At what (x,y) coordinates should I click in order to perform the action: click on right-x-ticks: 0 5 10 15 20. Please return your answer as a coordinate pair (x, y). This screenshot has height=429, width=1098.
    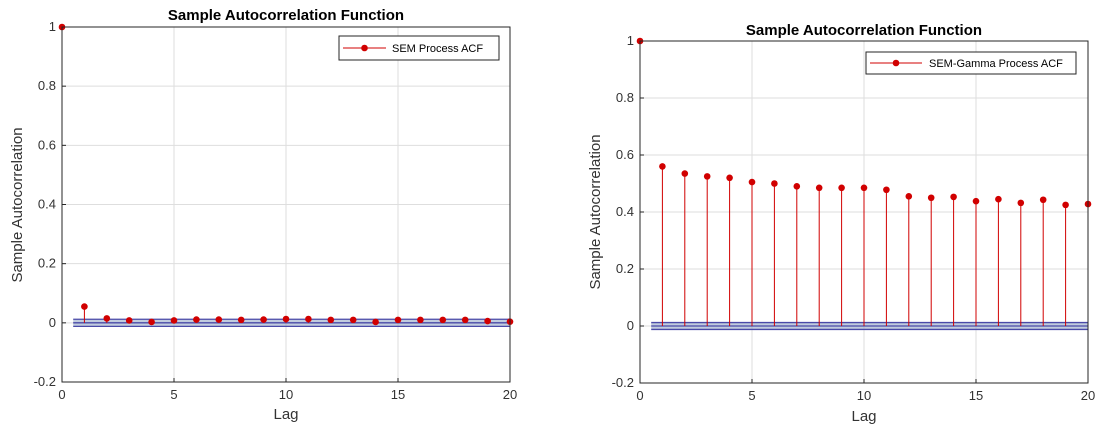
    Looking at the image, I should click on (865, 391).